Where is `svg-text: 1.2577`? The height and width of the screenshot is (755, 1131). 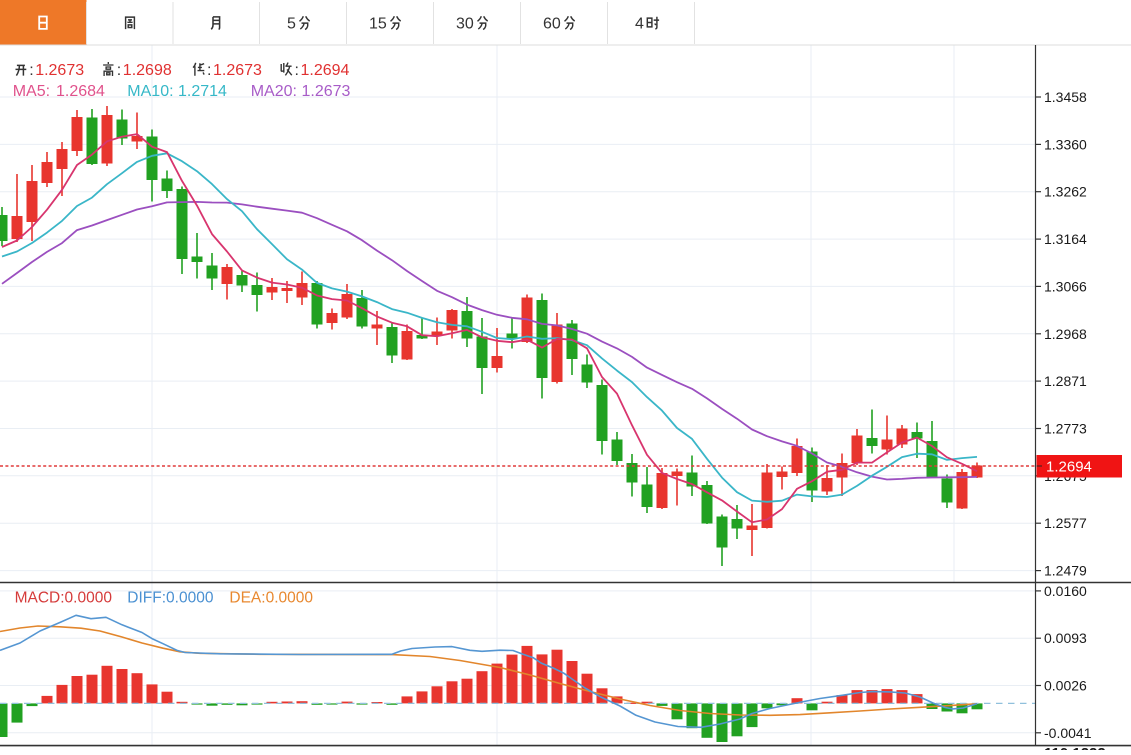 svg-text: 1.2577 is located at coordinates (1065, 523).